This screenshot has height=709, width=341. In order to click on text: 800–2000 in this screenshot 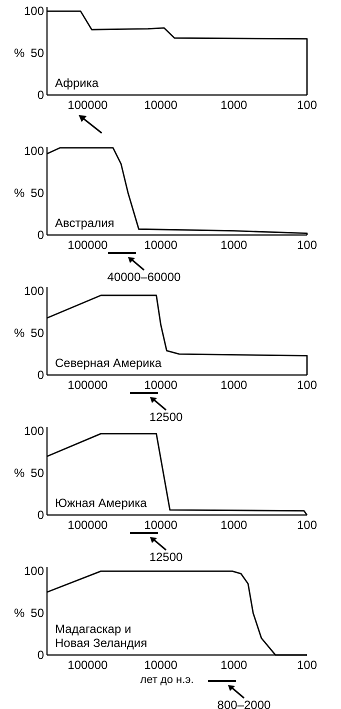, I will do `click(244, 703)`.